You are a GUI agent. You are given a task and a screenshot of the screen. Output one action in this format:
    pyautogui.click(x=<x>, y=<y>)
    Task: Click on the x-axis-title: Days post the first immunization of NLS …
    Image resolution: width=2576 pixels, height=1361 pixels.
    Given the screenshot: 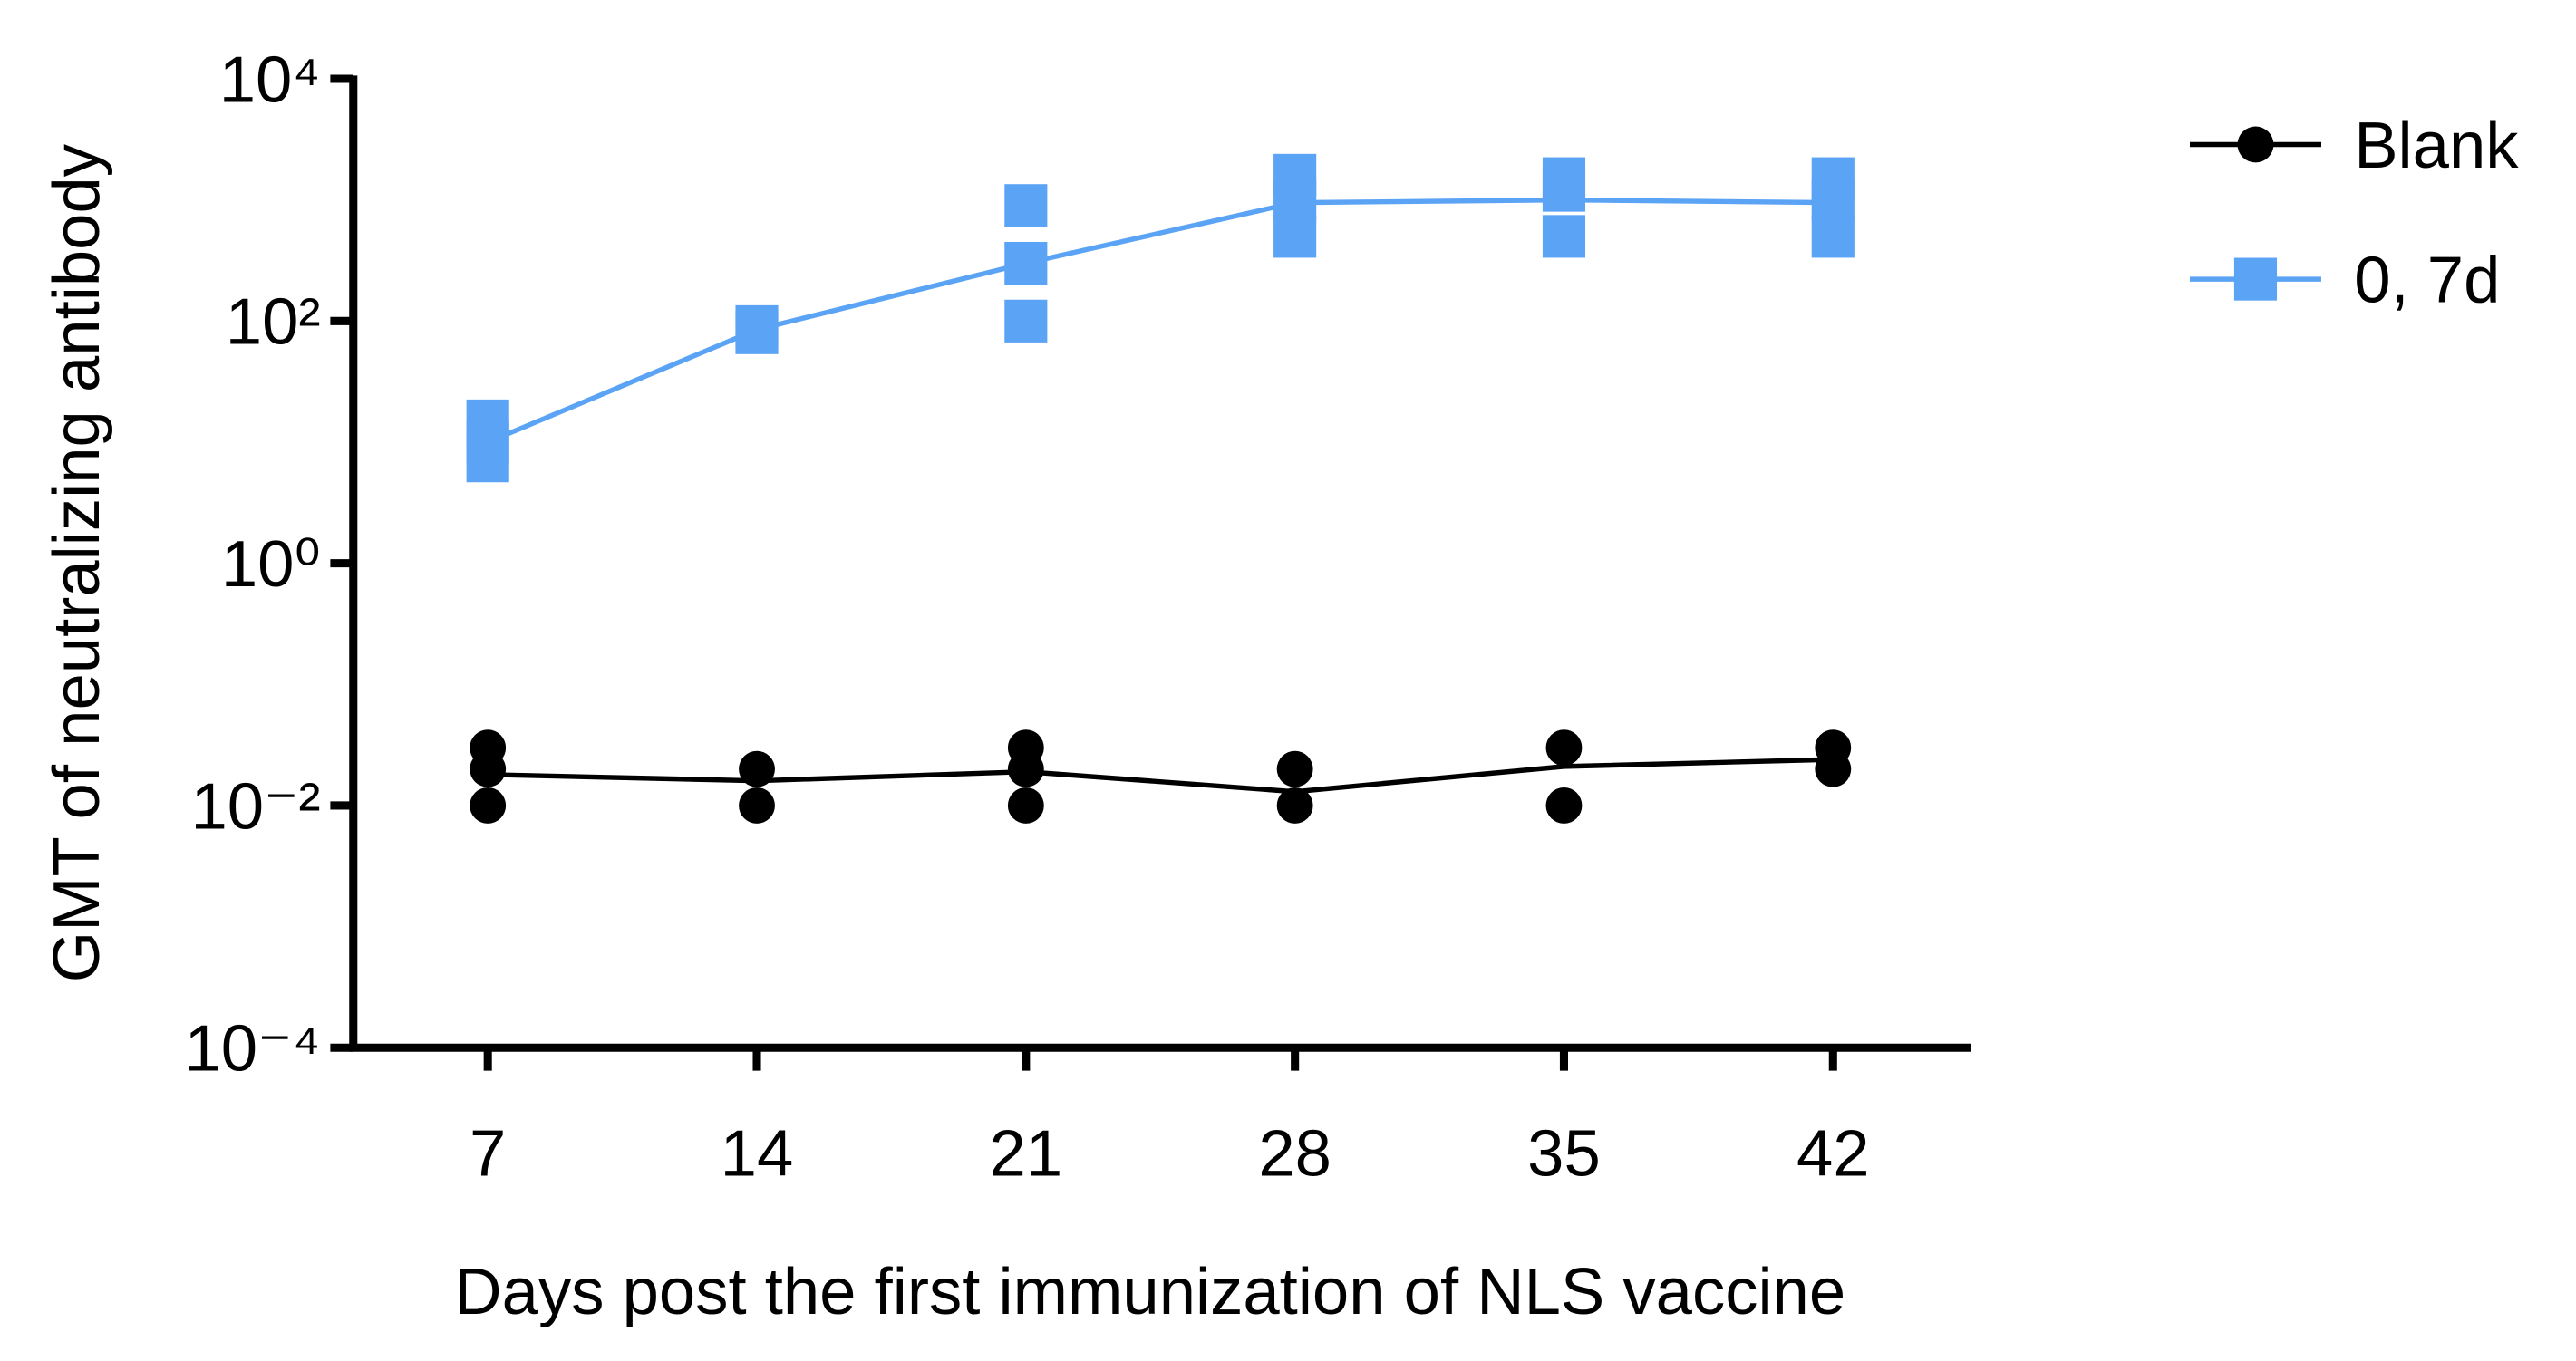 What is the action you would take?
    pyautogui.click(x=1149, y=1292)
    